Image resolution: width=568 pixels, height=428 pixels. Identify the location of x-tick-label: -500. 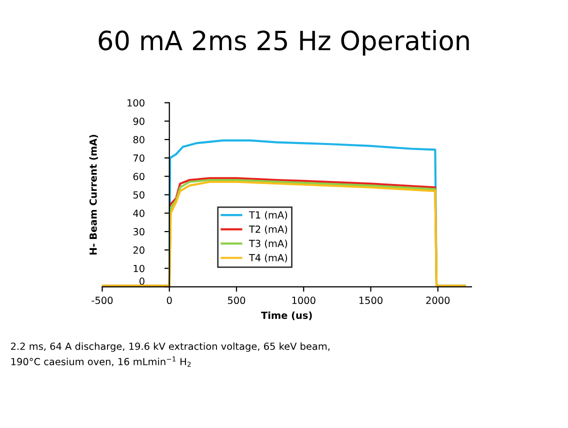
(102, 300).